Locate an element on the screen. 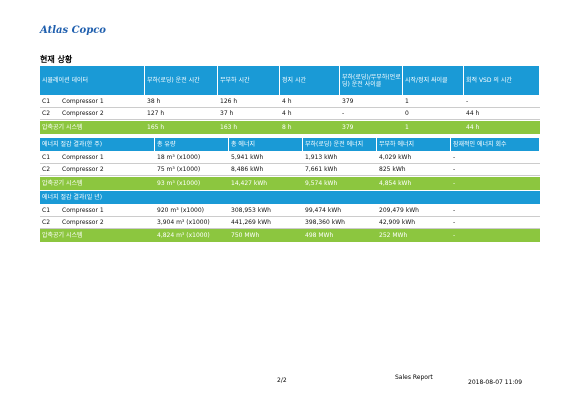  header-cell: 시작/정지 싸이클 is located at coordinates (433, 80).